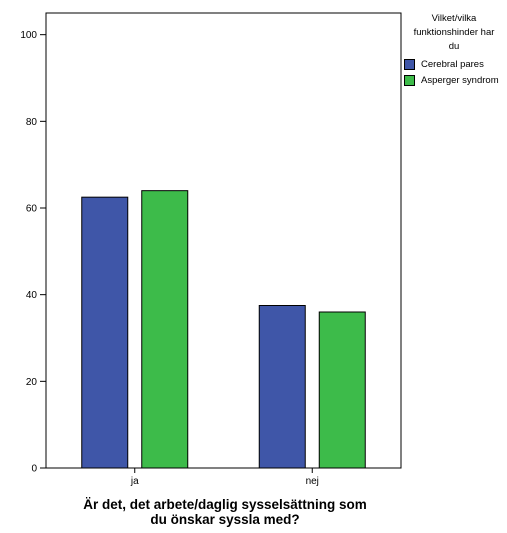 The height and width of the screenshot is (533, 507). I want to click on legend-swatch-asperger-syndrom, so click(409, 80).